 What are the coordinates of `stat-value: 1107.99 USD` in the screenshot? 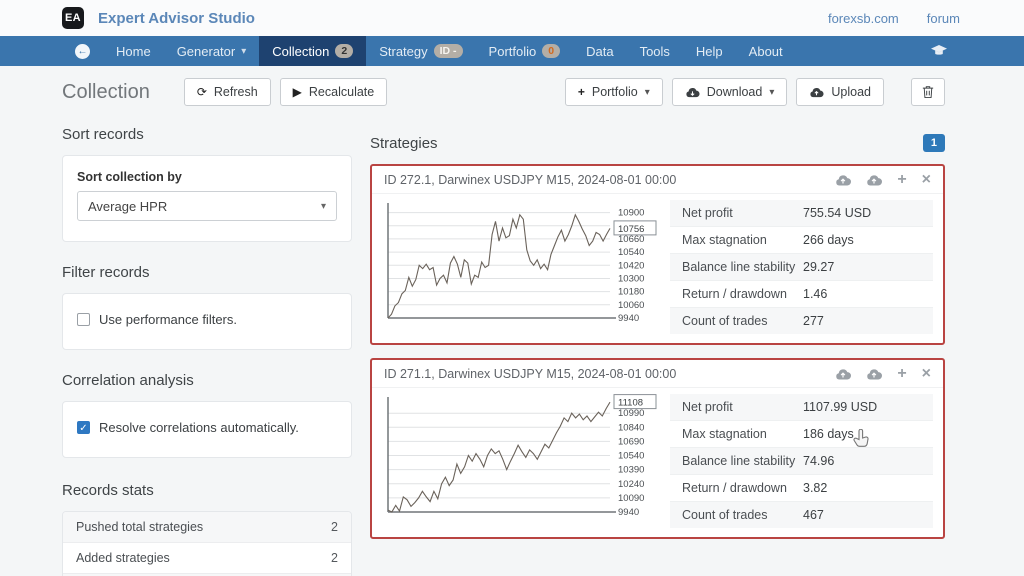 It's located at (840, 406).